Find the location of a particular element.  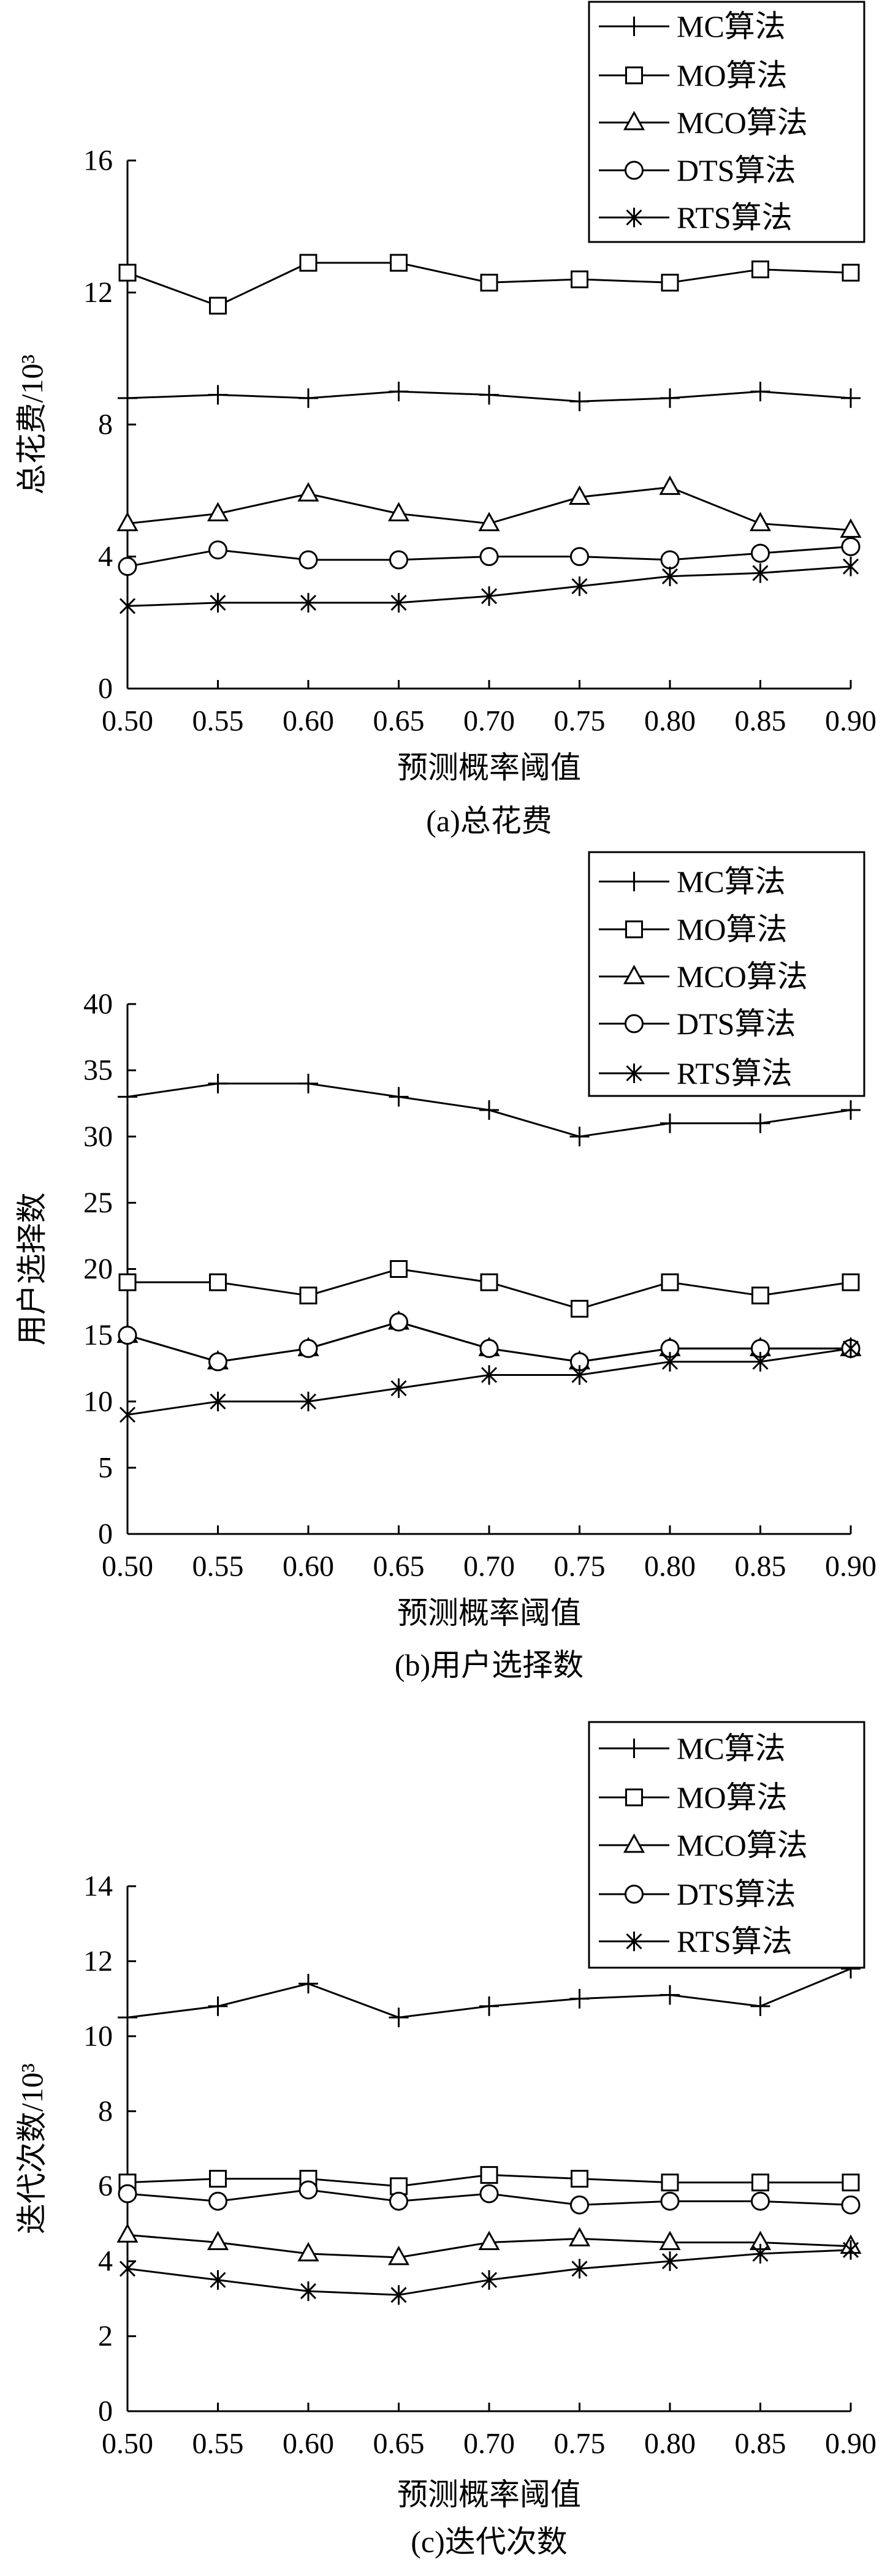

x-tick-label: 0.60 is located at coordinates (308, 2444).